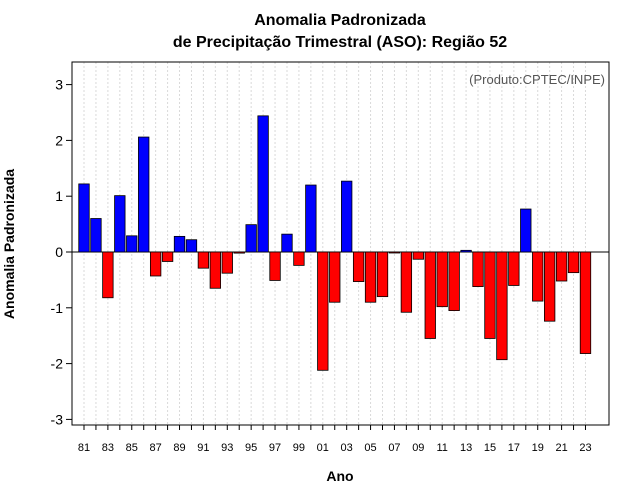 Image resolution: width=640 pixels, height=500 pixels. Describe the element at coordinates (382, 274) in the screenshot. I see `bar-2006` at that location.